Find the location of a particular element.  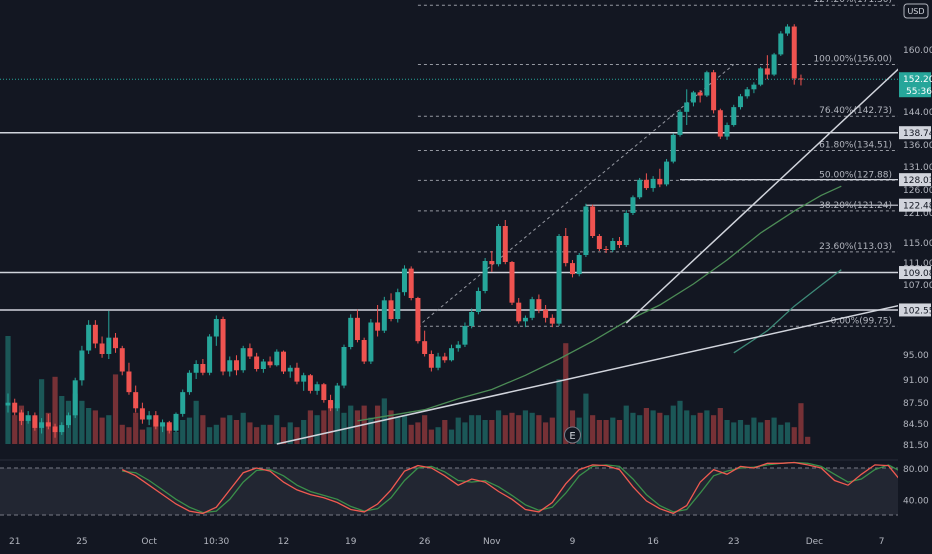

level-badge-text: 102.55 is located at coordinates (917, 311).